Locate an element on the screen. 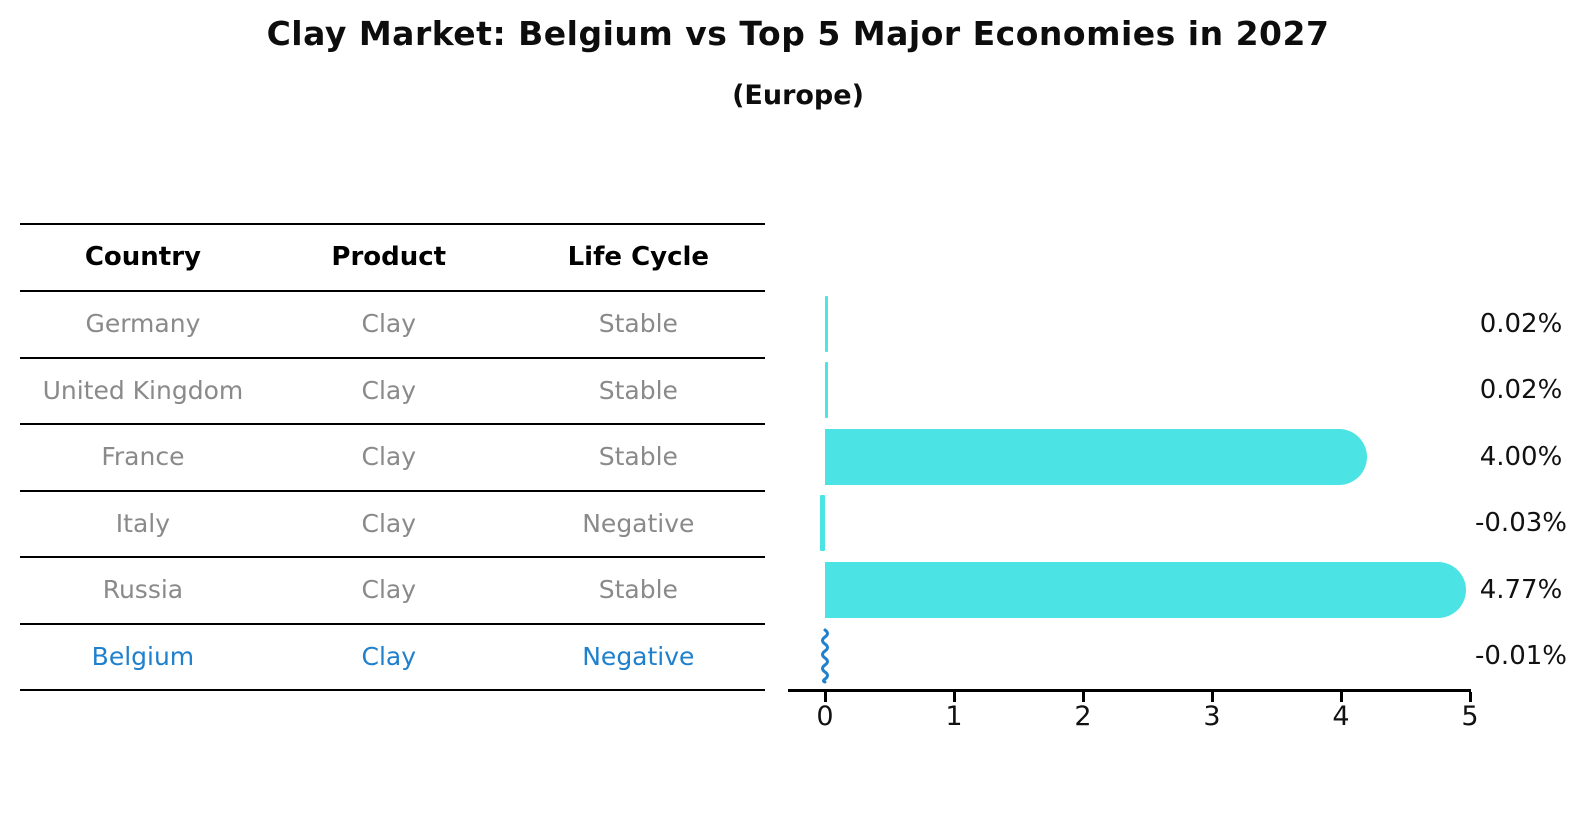 This screenshot has height=823, width=1596. bar-russia is located at coordinates (1146, 589).